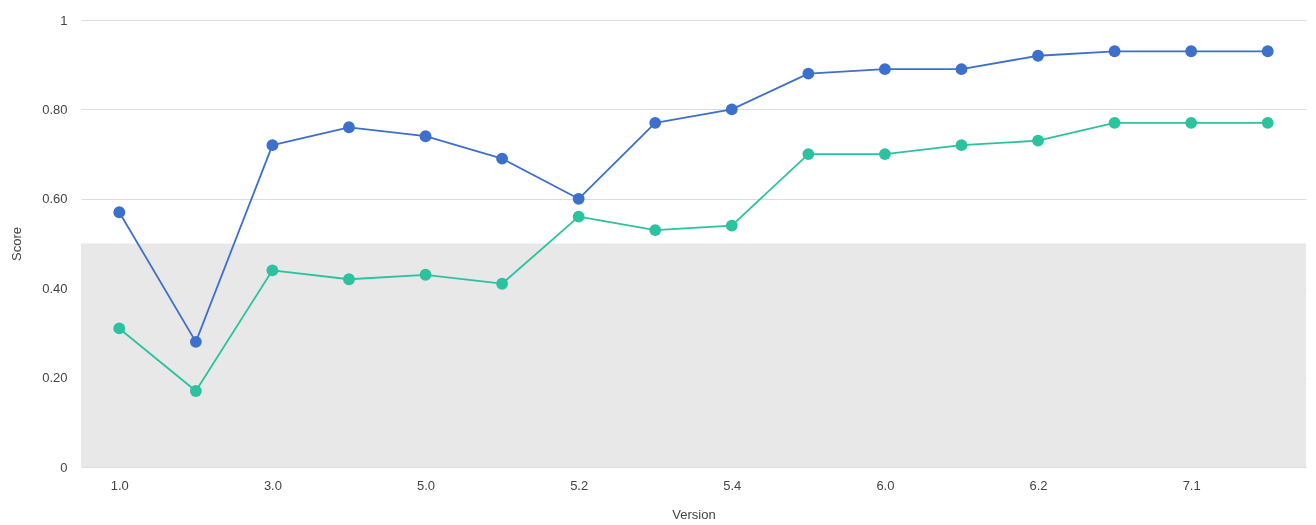 The image size is (1316, 525). I want to click on y-tick-label: 1, so click(64, 20).